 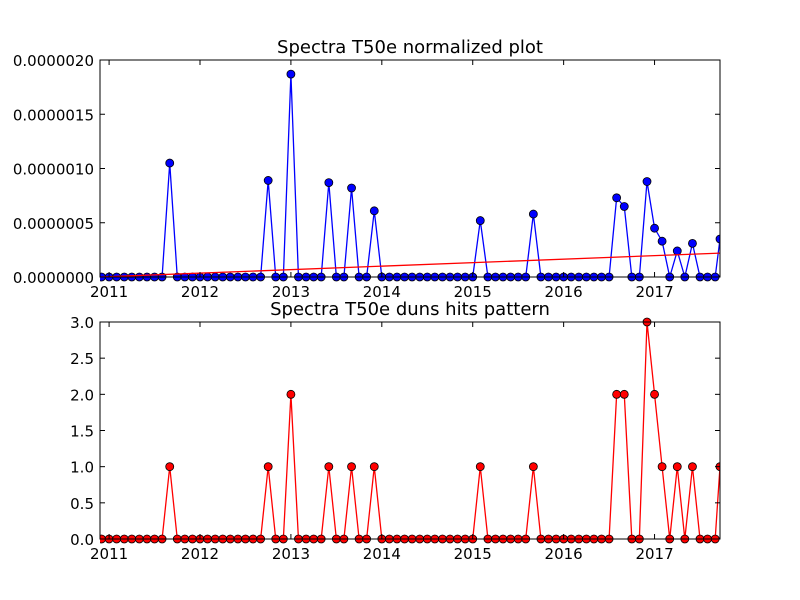 I want to click on top-series-trend-line, so click(x=410, y=265).